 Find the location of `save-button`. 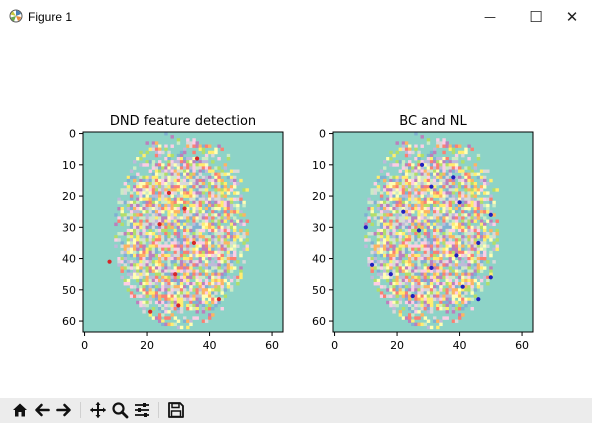

save-button is located at coordinates (176, 410).